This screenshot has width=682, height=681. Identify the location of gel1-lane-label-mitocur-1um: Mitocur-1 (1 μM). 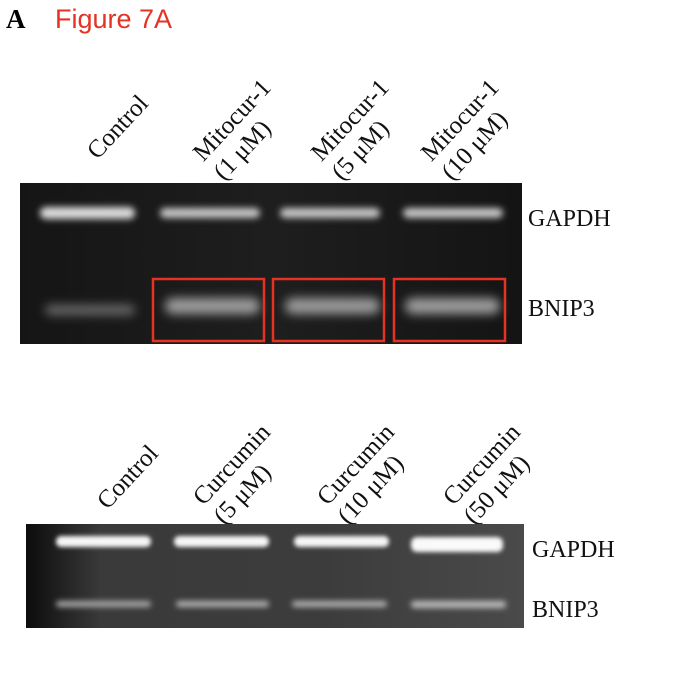
(243, 130).